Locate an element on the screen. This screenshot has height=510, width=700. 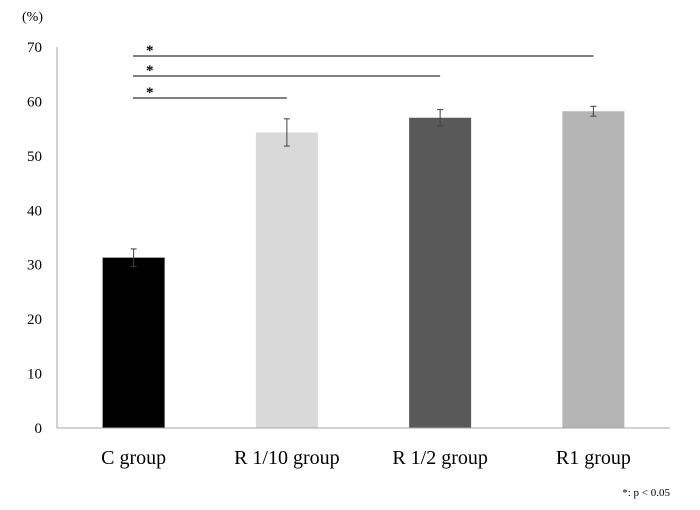
y-tick-label: 50 is located at coordinates (34, 157).